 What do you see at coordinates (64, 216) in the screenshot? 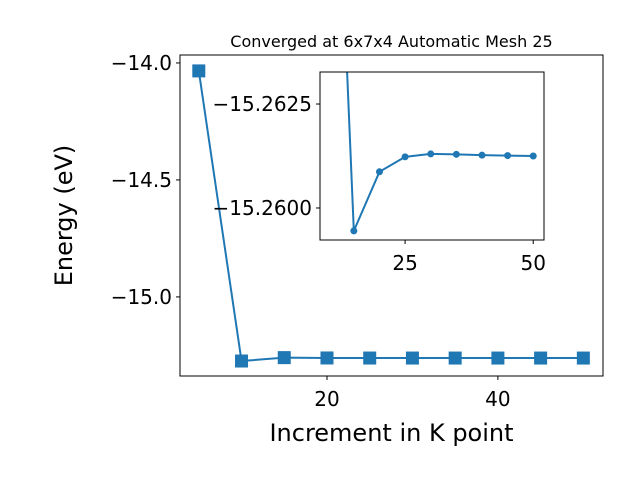
I see `y-axis-label: Energy (eV)` at bounding box center [64, 216].